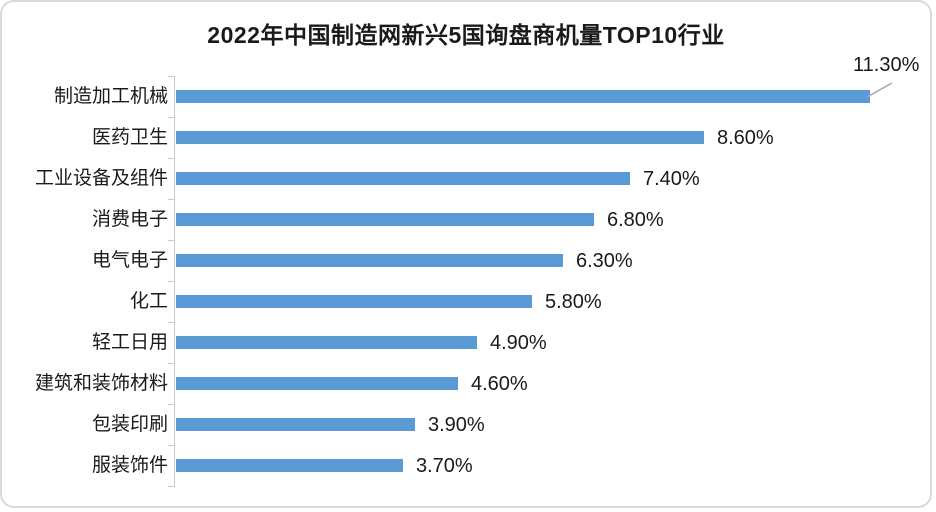 The width and height of the screenshot is (936, 512). What do you see at coordinates (745, 137) in the screenshot?
I see `value-label: 8.60%` at bounding box center [745, 137].